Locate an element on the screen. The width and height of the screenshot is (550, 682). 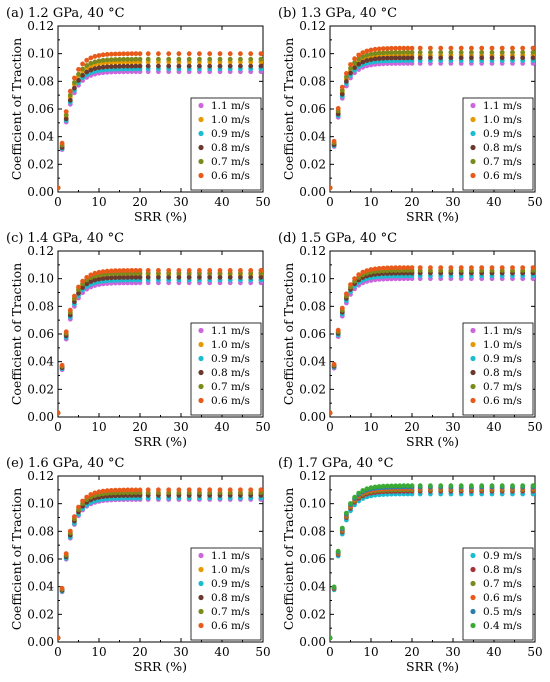
x-tick-label: 30 is located at coordinates (180, 652).